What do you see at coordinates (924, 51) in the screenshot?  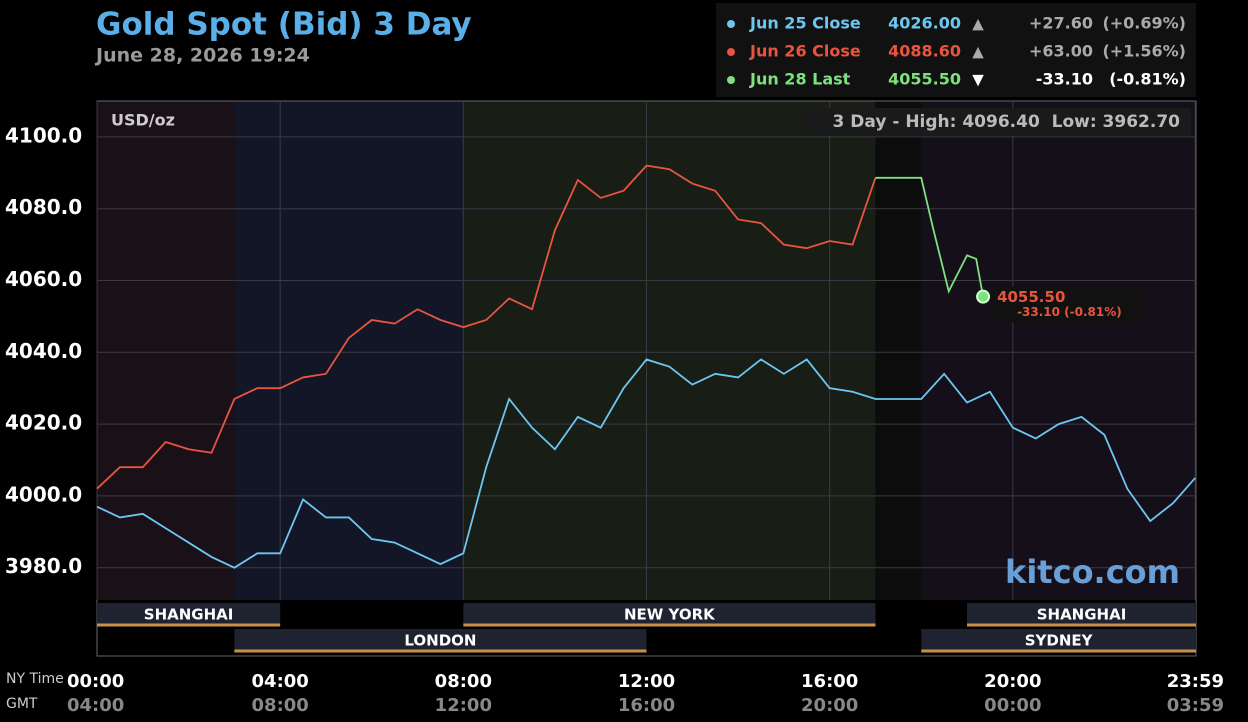 I see `legend-price: 4088.60` at bounding box center [924, 51].